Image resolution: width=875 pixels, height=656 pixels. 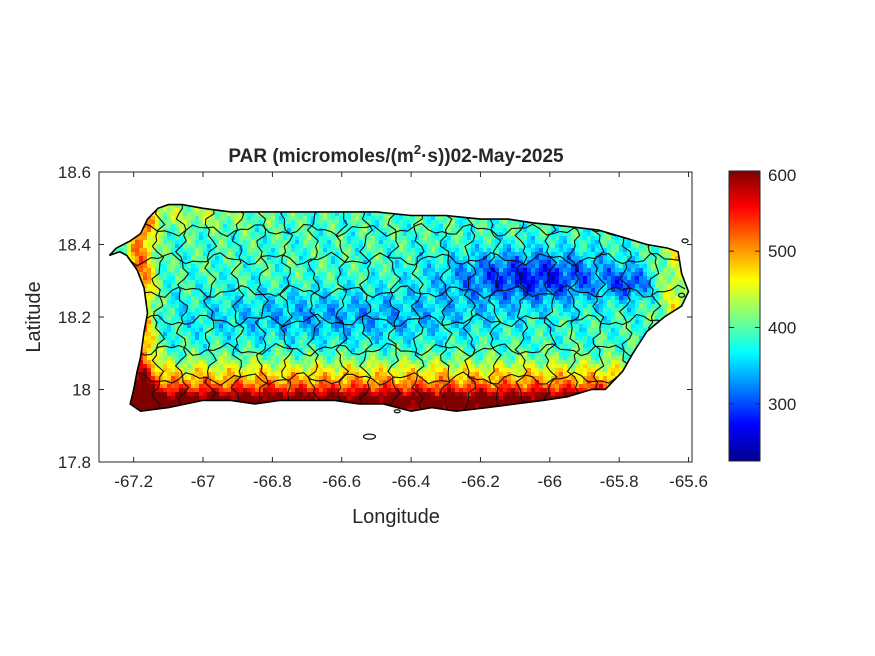 I want to click on colorbar-tick-label: 400, so click(x=782, y=327).